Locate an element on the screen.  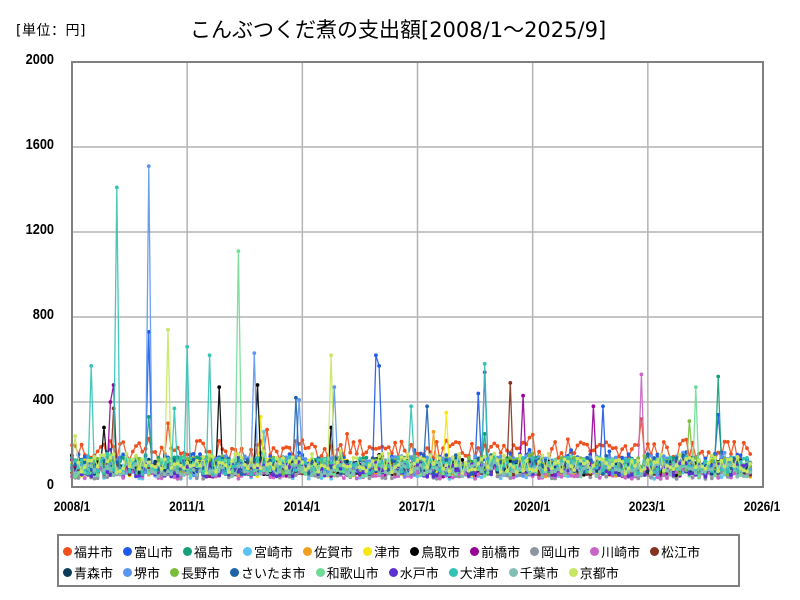
legend-item: 長野市 is located at coordinates (195, 572).